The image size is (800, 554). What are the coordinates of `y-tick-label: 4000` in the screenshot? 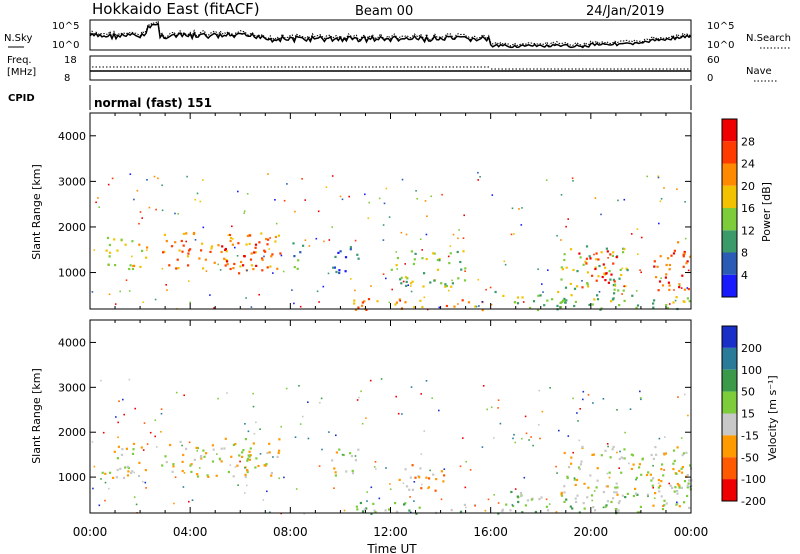 It's located at (72, 342).